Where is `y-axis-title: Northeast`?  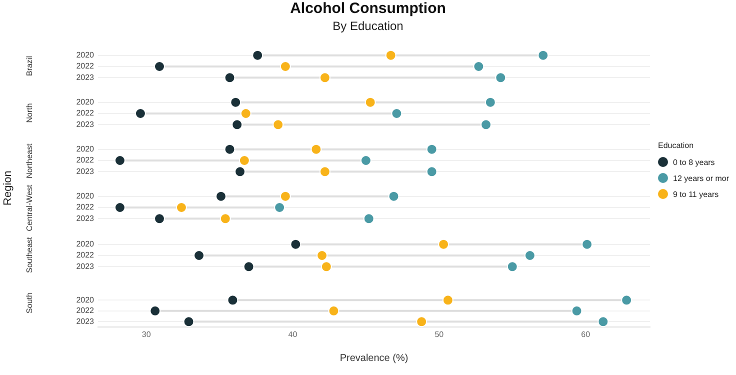
y-axis-title: Northeast is located at coordinates (29, 160).